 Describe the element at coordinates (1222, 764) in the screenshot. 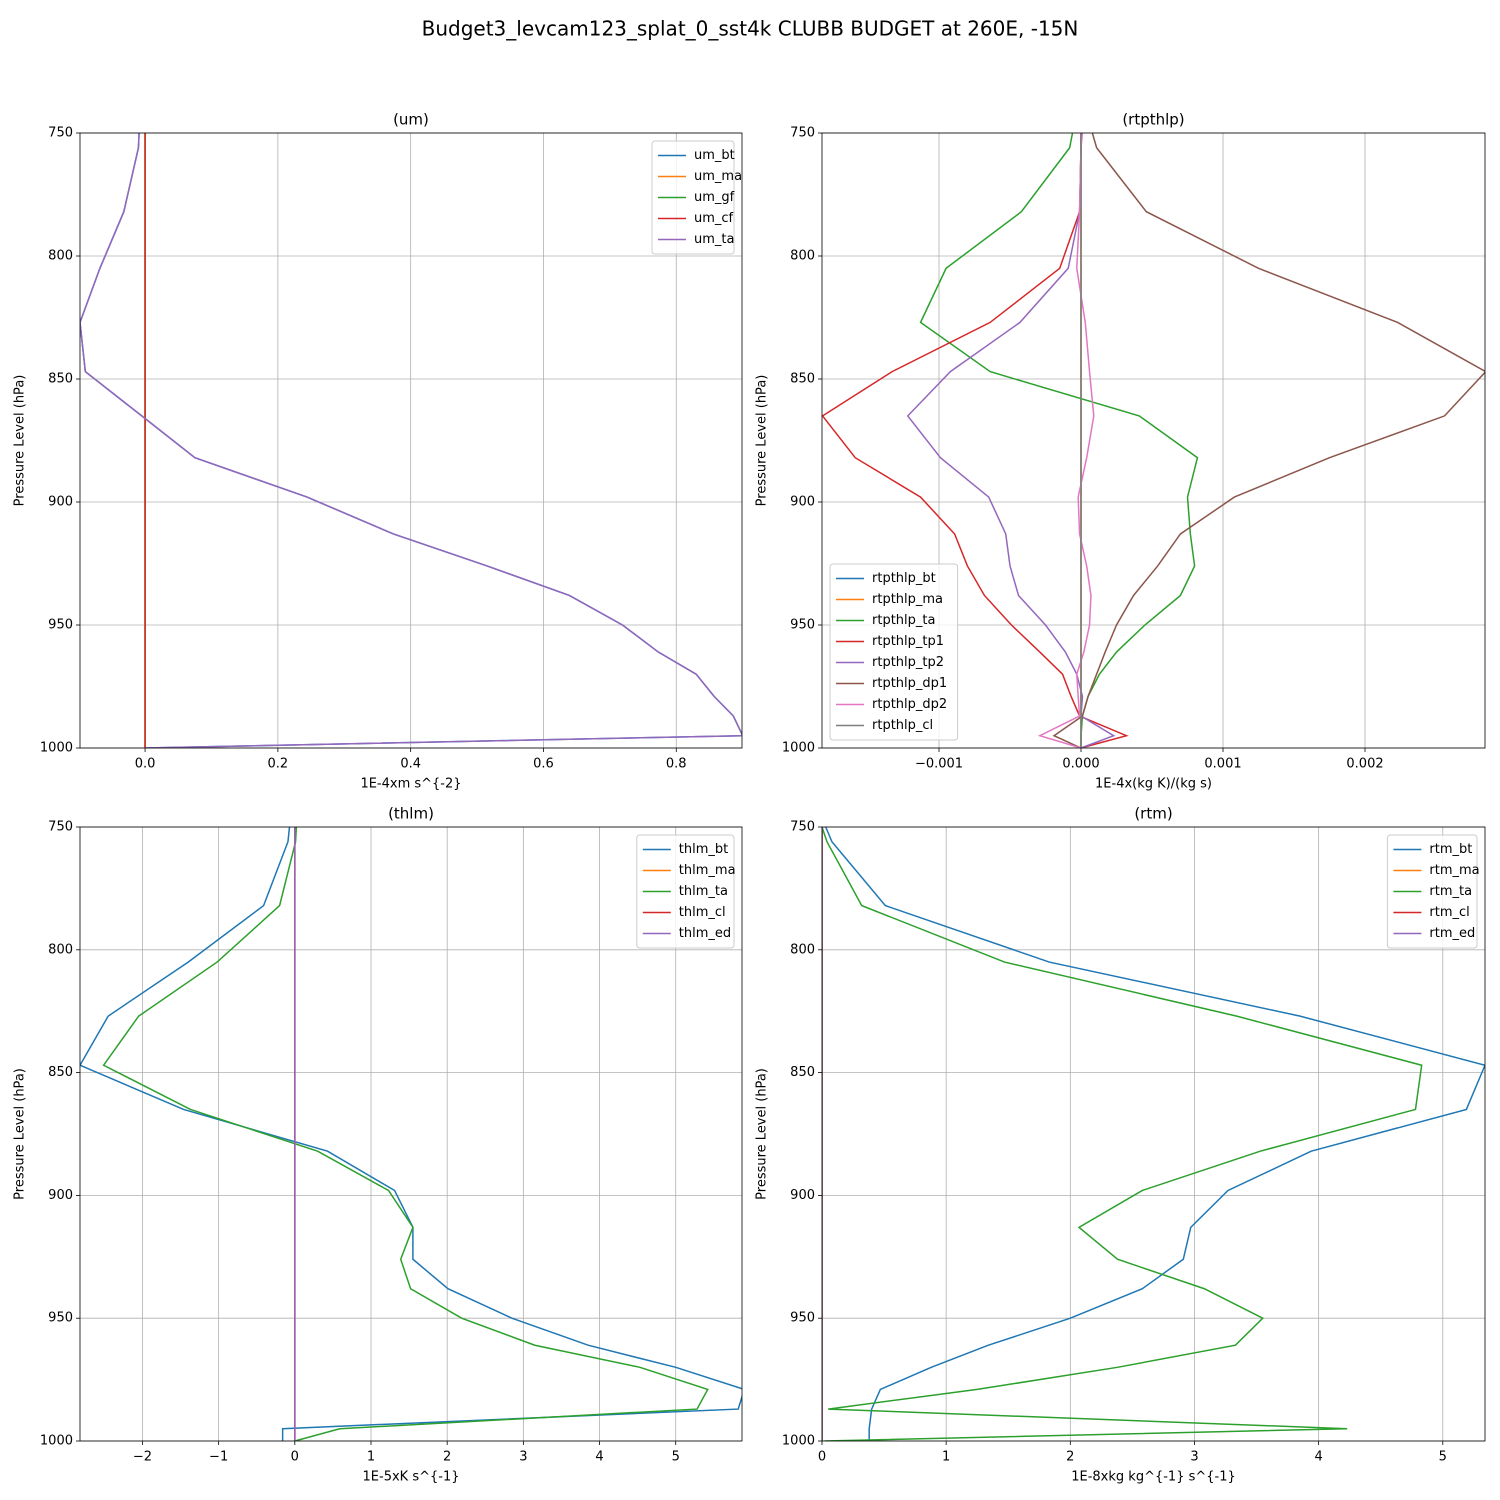

I see `x-tick-label: 0.001` at that location.